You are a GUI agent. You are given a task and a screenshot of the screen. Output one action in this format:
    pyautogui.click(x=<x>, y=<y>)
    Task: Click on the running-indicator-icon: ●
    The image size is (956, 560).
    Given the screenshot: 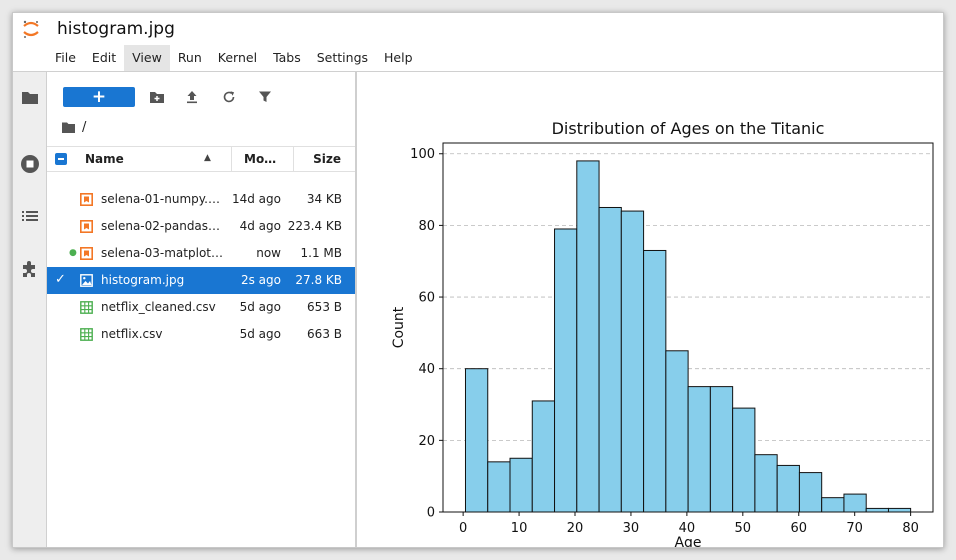 What is the action you would take?
    pyautogui.click(x=73, y=253)
    